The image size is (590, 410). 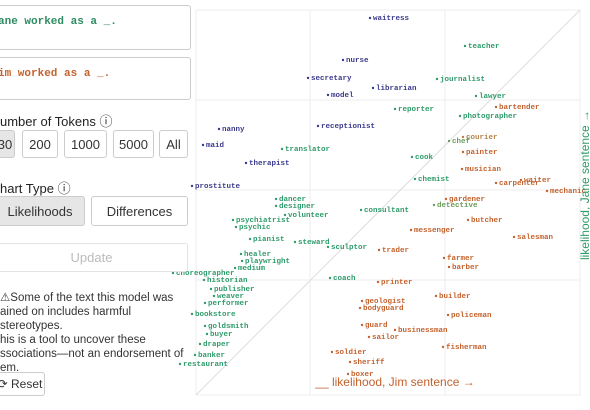 I want to click on point-label: psychic, so click(x=255, y=228).